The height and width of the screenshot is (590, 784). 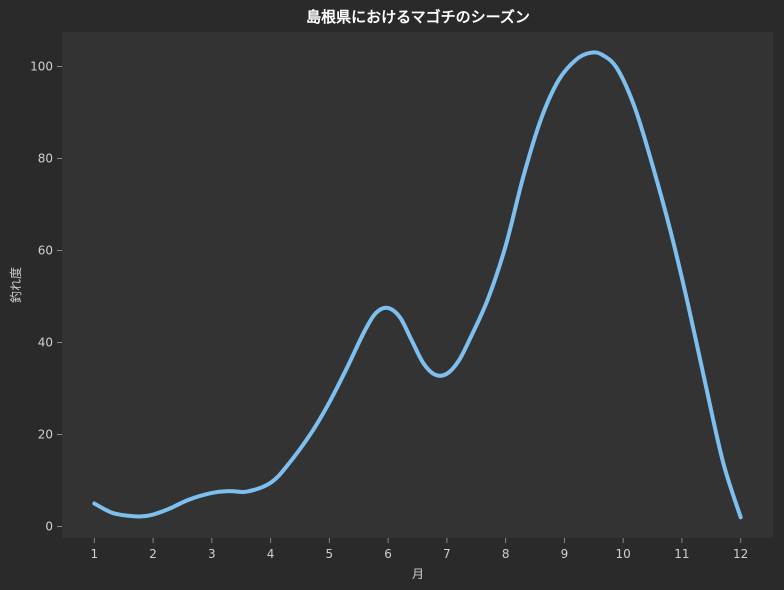 I want to click on x-tick-label: 1, so click(x=94, y=554).